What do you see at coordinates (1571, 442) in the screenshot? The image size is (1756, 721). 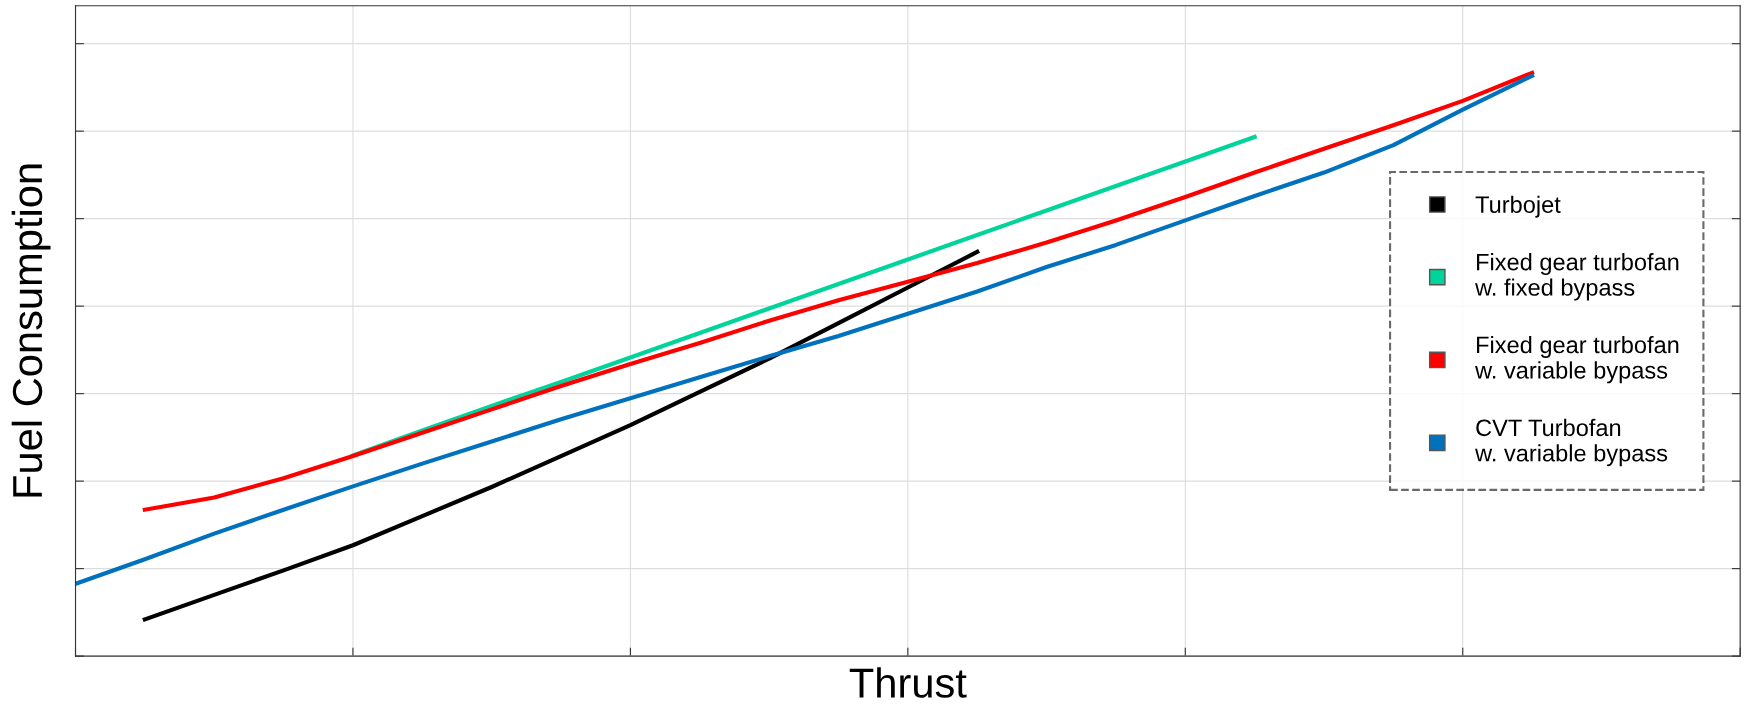 I see `legend-label: CVT Turbofan w. variable bypass` at bounding box center [1571, 442].